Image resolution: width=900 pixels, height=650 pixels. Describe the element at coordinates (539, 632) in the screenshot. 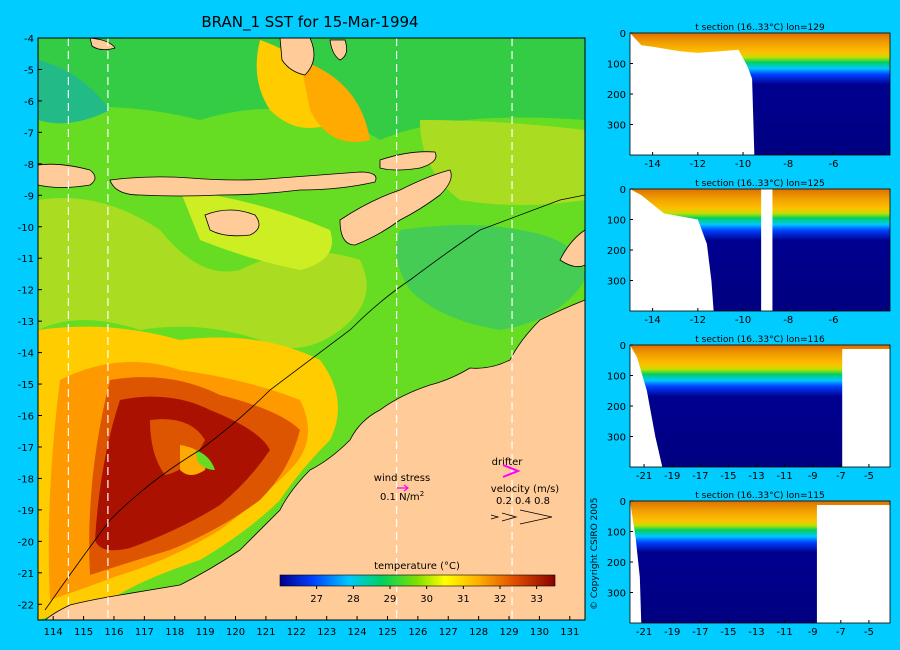

I see `map-x-tick-label: 130` at that location.